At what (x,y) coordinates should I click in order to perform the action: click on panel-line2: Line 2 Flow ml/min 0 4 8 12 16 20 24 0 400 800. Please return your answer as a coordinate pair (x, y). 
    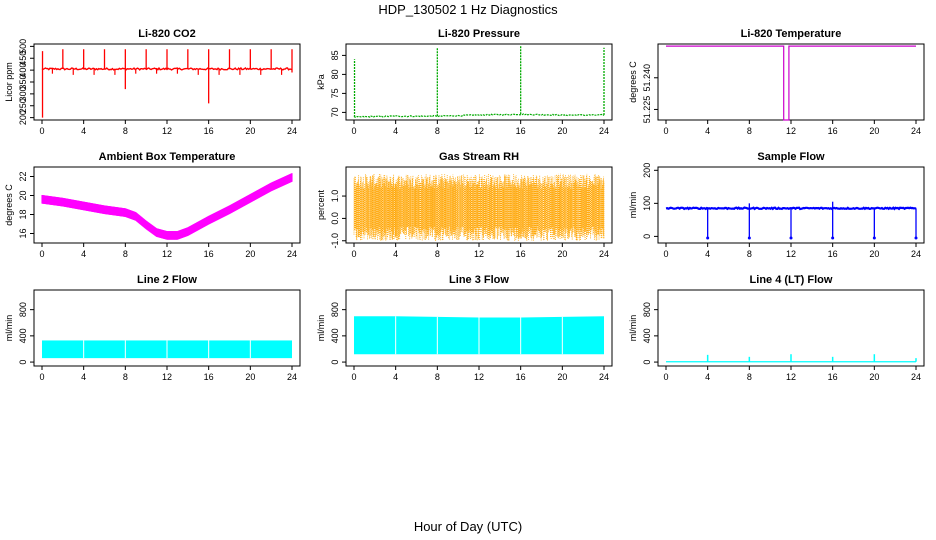
    Looking at the image, I should click on (152, 328).